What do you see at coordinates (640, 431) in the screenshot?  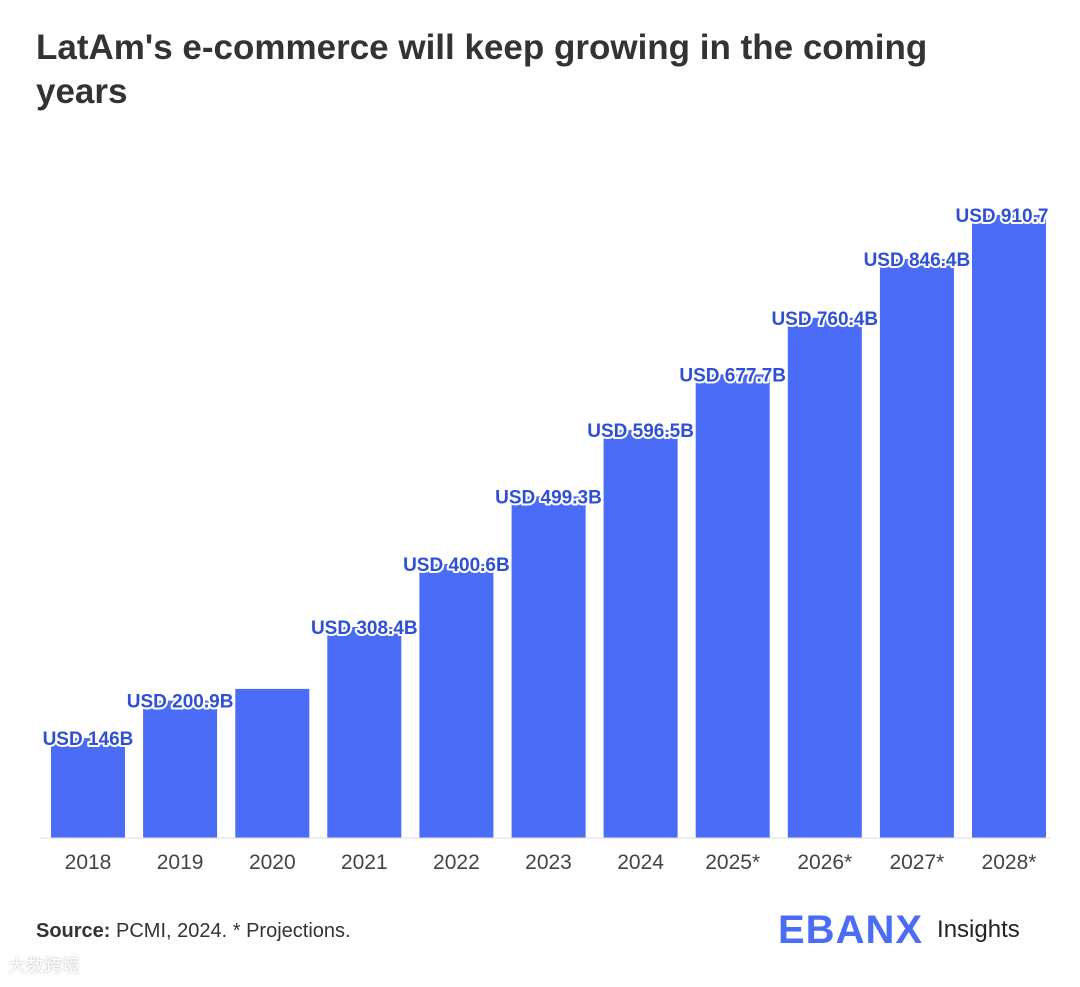 I see `data-label: USD 596.5B` at bounding box center [640, 431].